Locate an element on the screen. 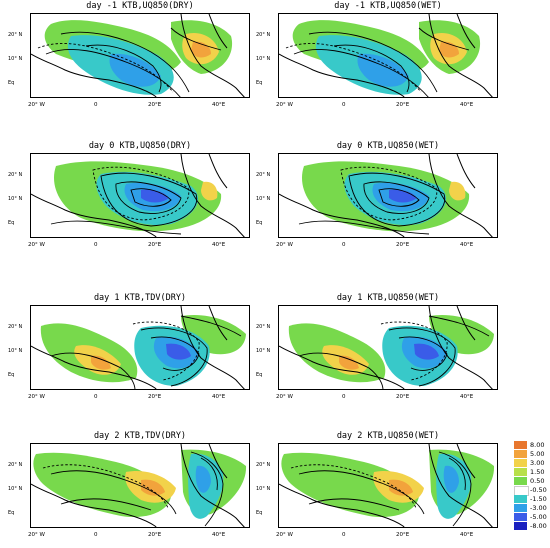  colorbar-label: 3.00 is located at coordinates (537, 463).